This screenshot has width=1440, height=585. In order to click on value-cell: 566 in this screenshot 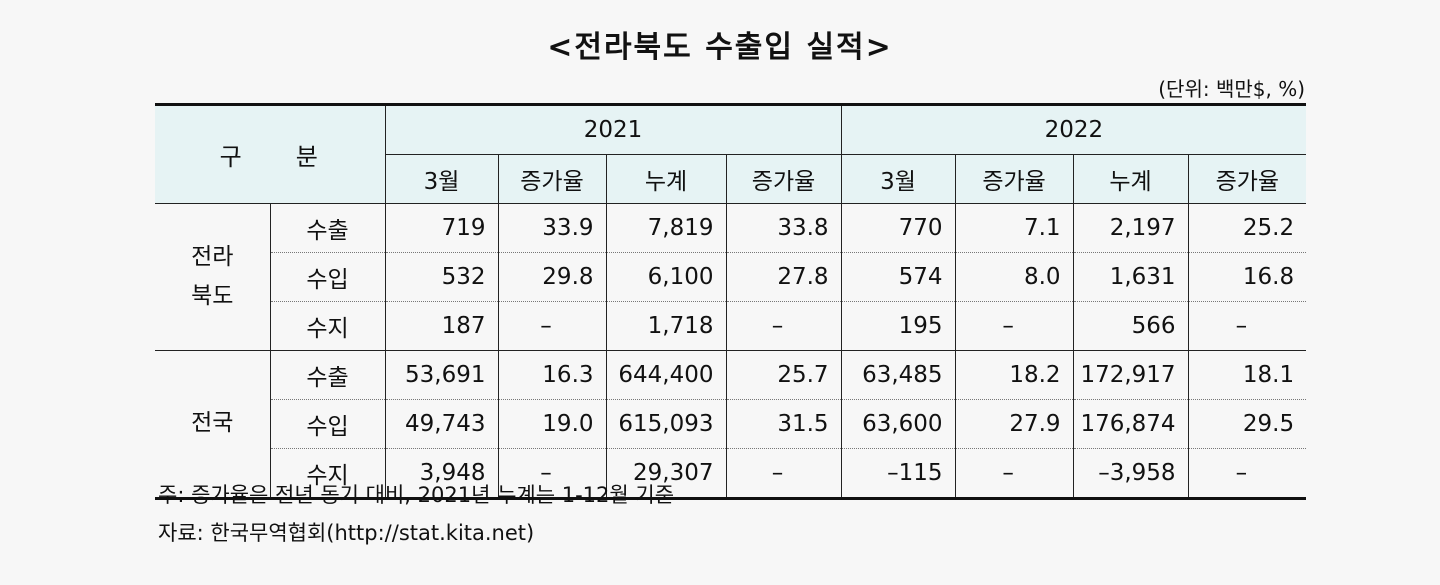, I will do `click(1131, 326)`.